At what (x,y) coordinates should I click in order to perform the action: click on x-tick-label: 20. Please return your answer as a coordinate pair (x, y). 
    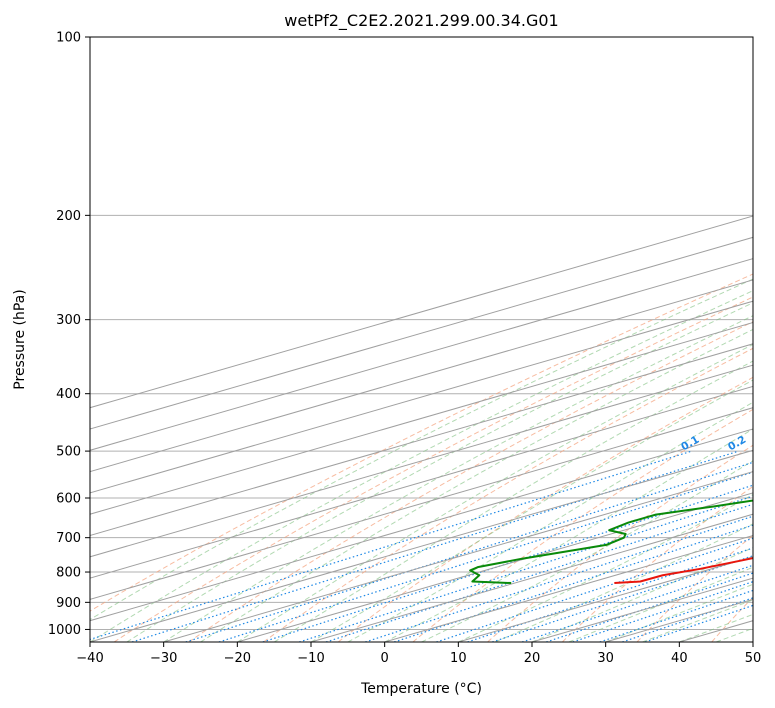
    Looking at the image, I should click on (532, 658).